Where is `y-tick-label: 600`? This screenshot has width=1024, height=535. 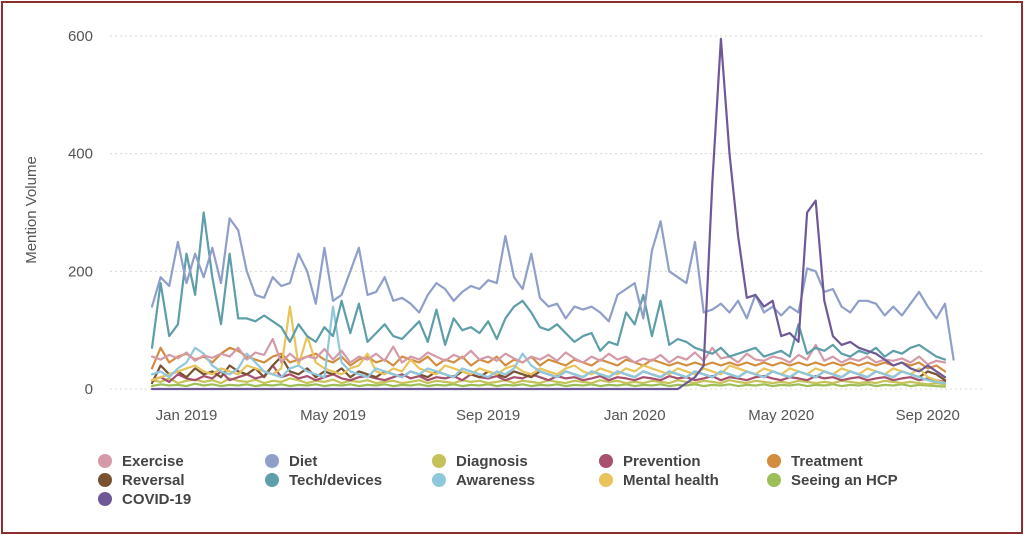 y-tick-label: 600 is located at coordinates (80, 36).